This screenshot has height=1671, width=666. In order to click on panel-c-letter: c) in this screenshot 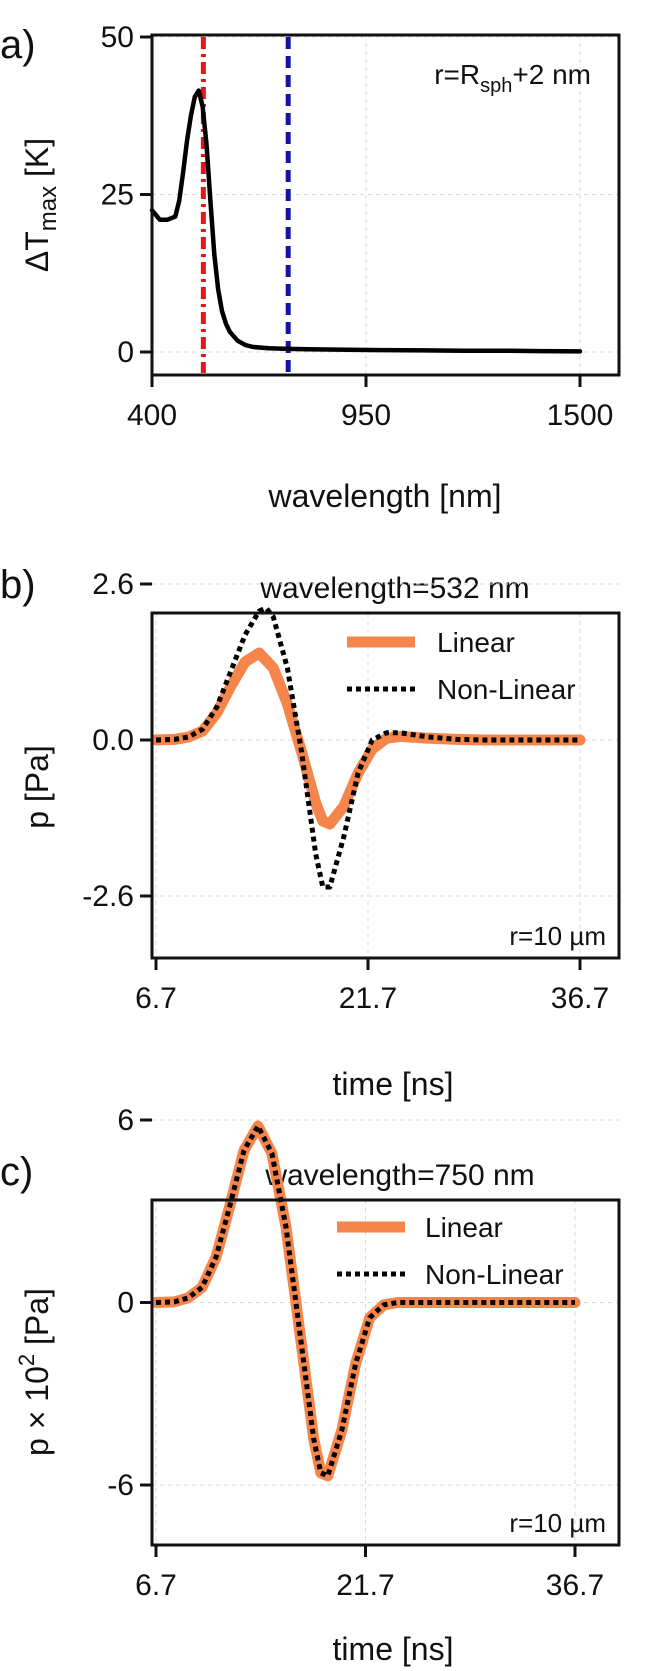, I will do `click(16, 1172)`.